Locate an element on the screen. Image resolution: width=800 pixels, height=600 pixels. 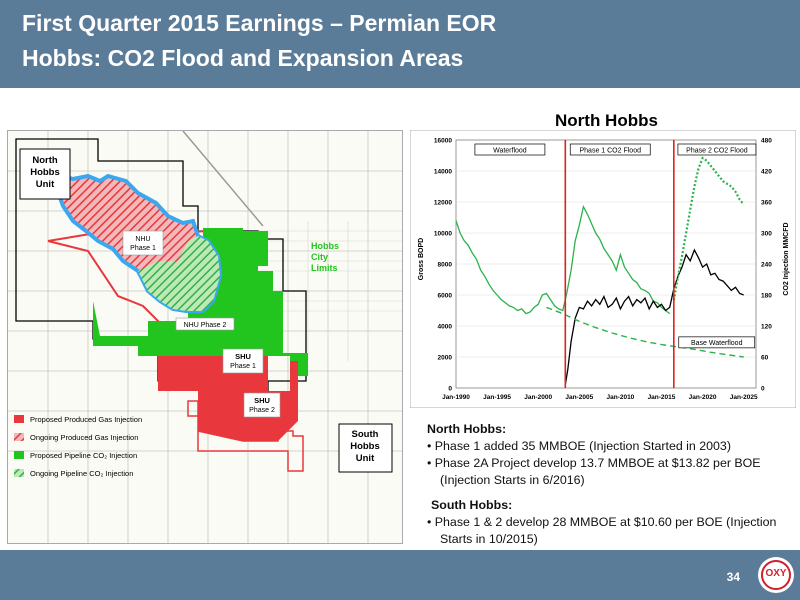
north-hobbs-unit-label-box is located at coordinates (45, 174).